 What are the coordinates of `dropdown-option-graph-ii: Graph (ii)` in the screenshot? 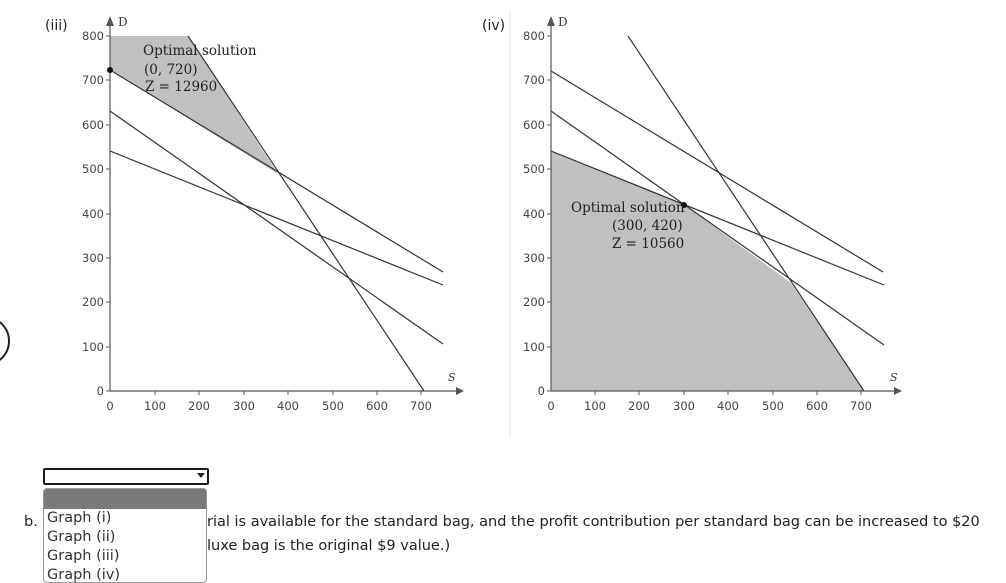 It's located at (81, 537).